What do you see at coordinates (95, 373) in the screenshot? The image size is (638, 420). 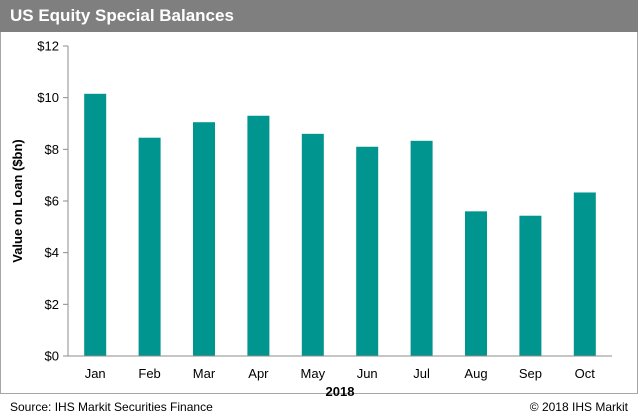 I see `x-tick-label: Jan` at bounding box center [95, 373].